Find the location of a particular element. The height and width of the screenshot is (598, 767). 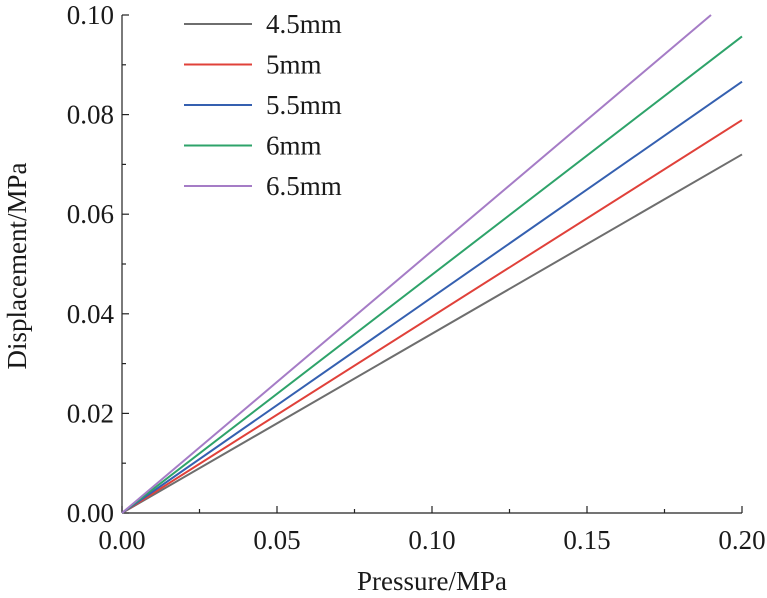

legend-label-6.5mm: 6.5mm is located at coordinates (304, 186).